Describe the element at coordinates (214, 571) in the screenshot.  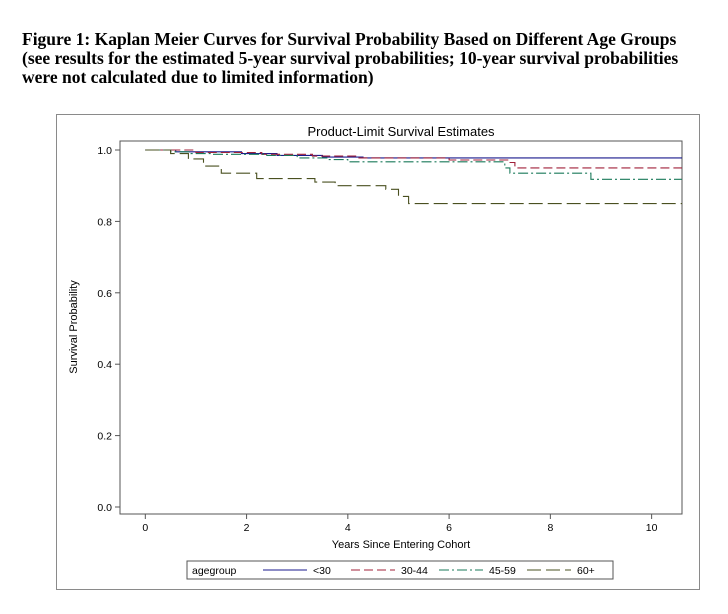
I see `legend-title: agegroup` at that location.